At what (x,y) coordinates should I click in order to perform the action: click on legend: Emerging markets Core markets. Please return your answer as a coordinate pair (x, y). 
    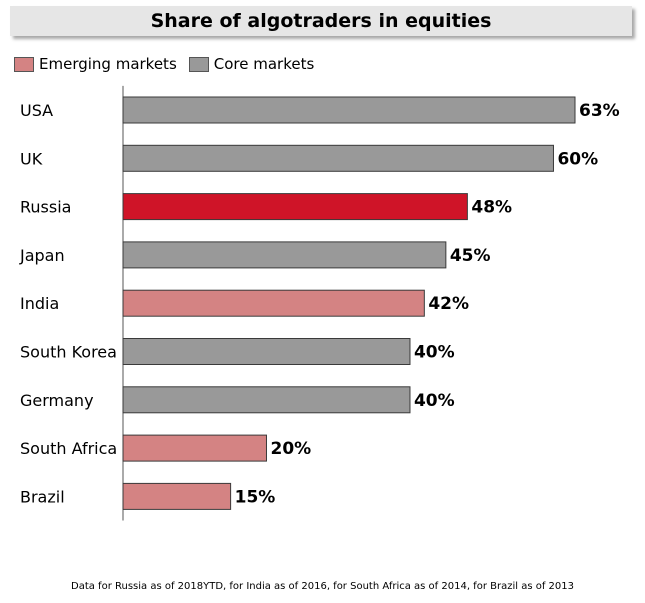
    Looking at the image, I should click on (170, 64).